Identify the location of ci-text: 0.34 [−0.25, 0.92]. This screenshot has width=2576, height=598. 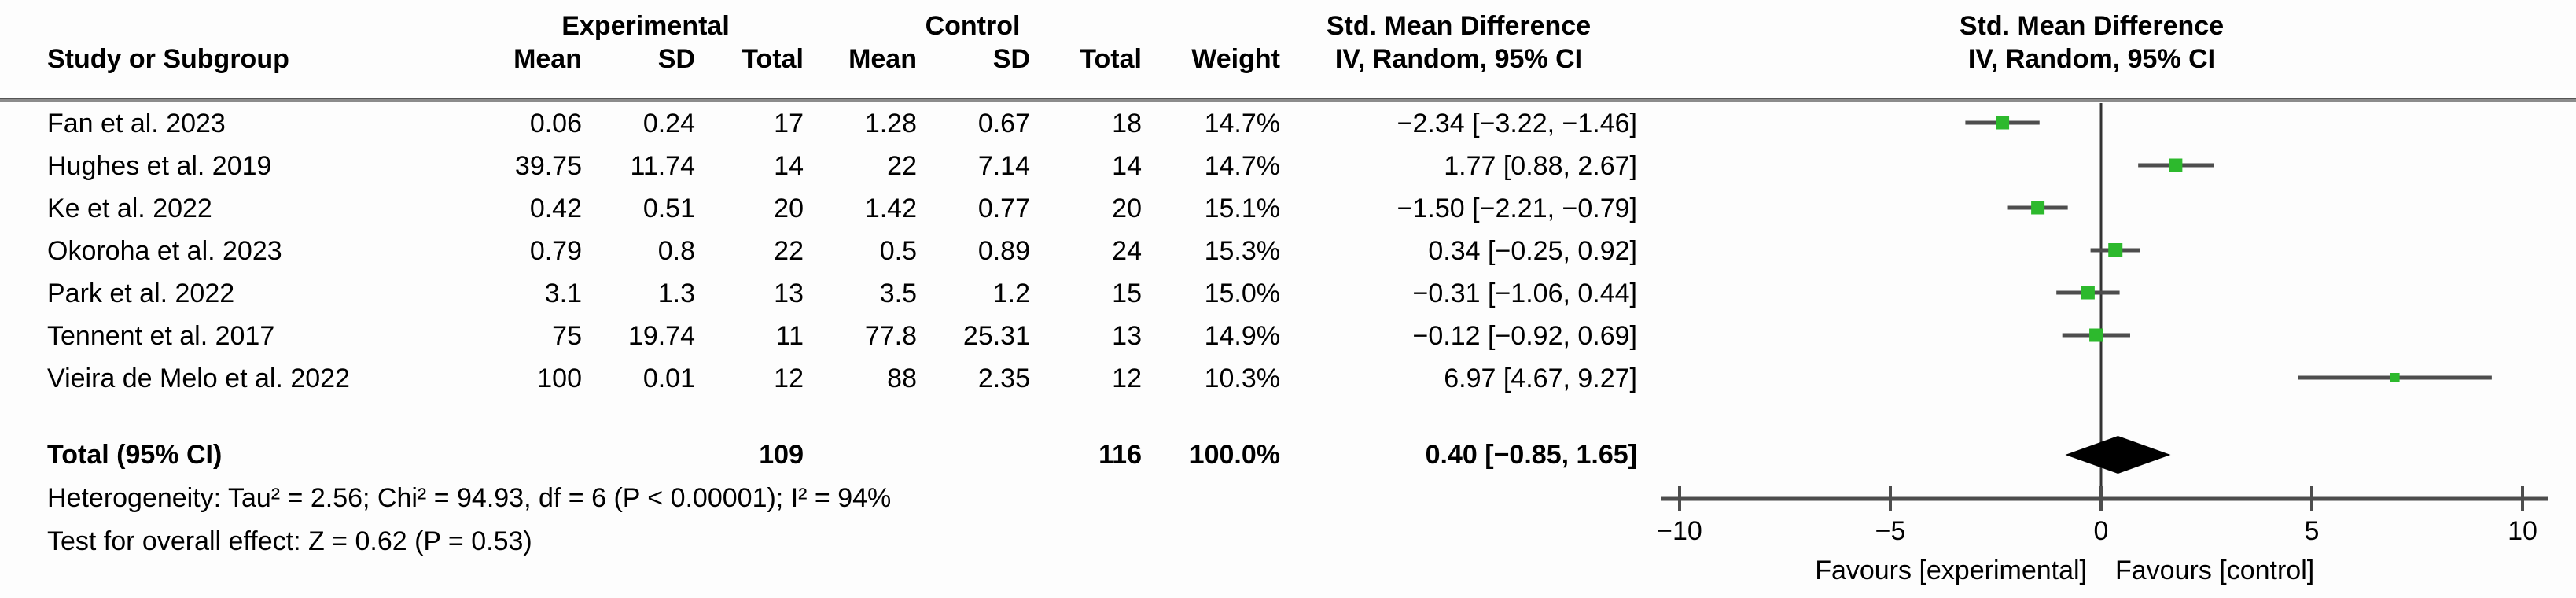
(1532, 251).